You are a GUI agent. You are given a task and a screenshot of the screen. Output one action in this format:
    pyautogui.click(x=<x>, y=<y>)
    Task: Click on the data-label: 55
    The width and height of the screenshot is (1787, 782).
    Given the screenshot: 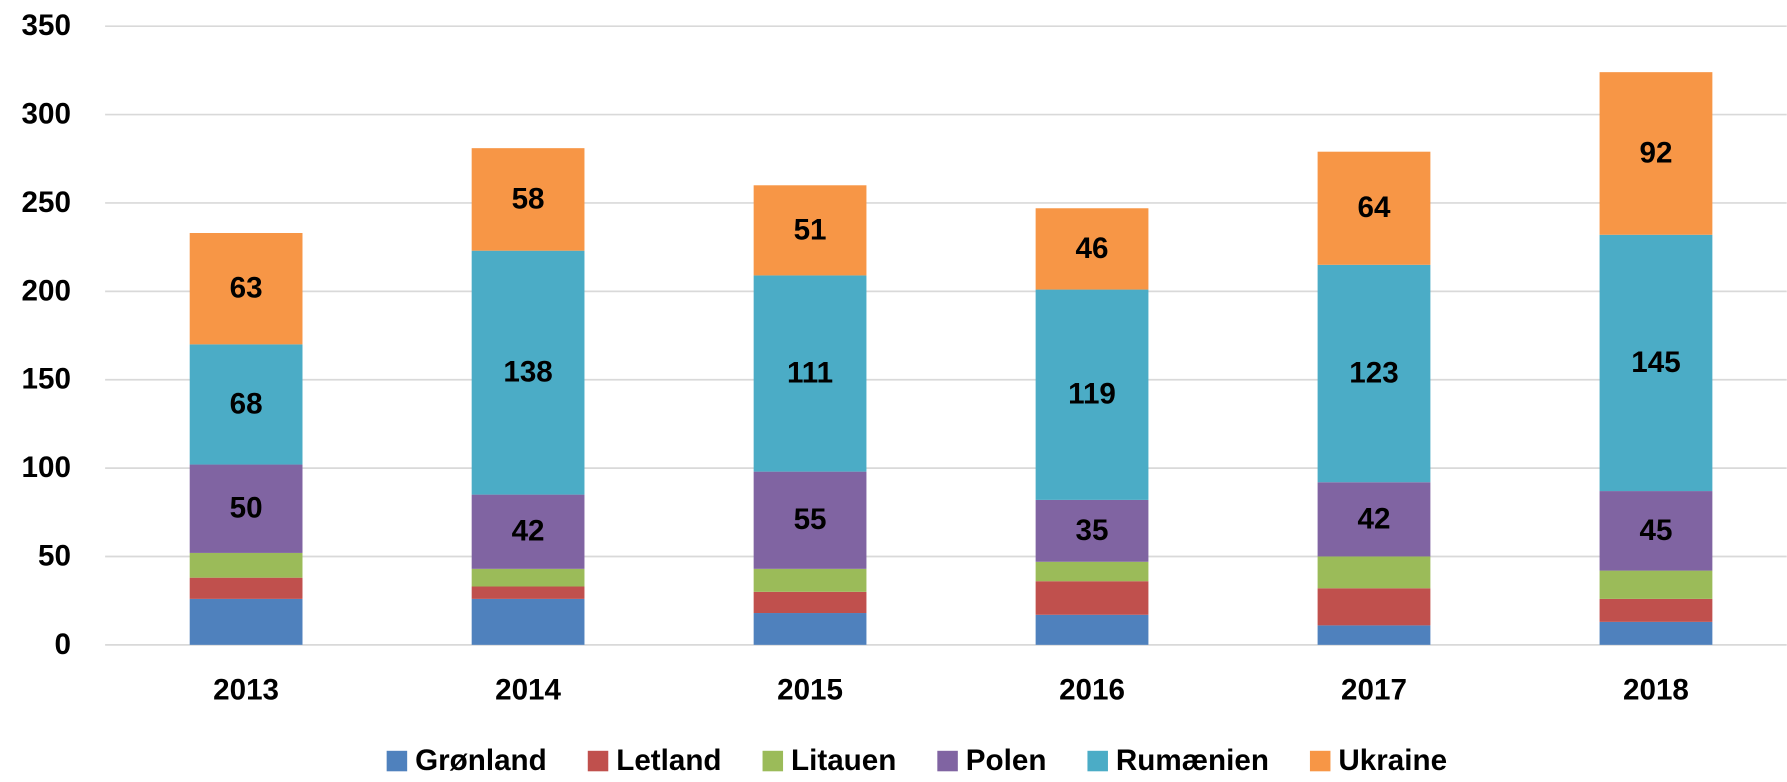 What is the action you would take?
    pyautogui.click(x=810, y=519)
    